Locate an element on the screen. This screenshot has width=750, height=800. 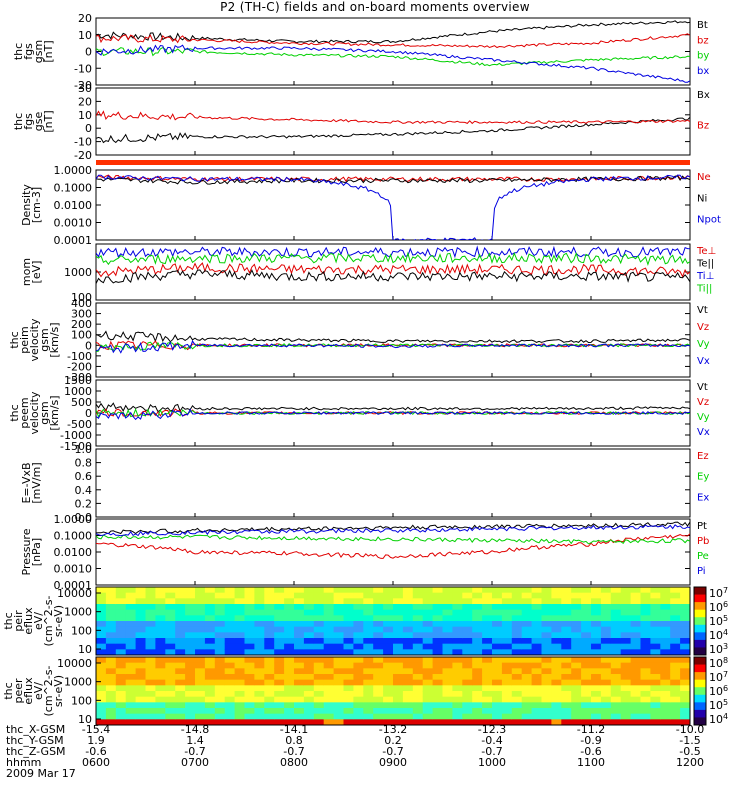
y-tick-label: 1.0000 is located at coordinates (73, 170).